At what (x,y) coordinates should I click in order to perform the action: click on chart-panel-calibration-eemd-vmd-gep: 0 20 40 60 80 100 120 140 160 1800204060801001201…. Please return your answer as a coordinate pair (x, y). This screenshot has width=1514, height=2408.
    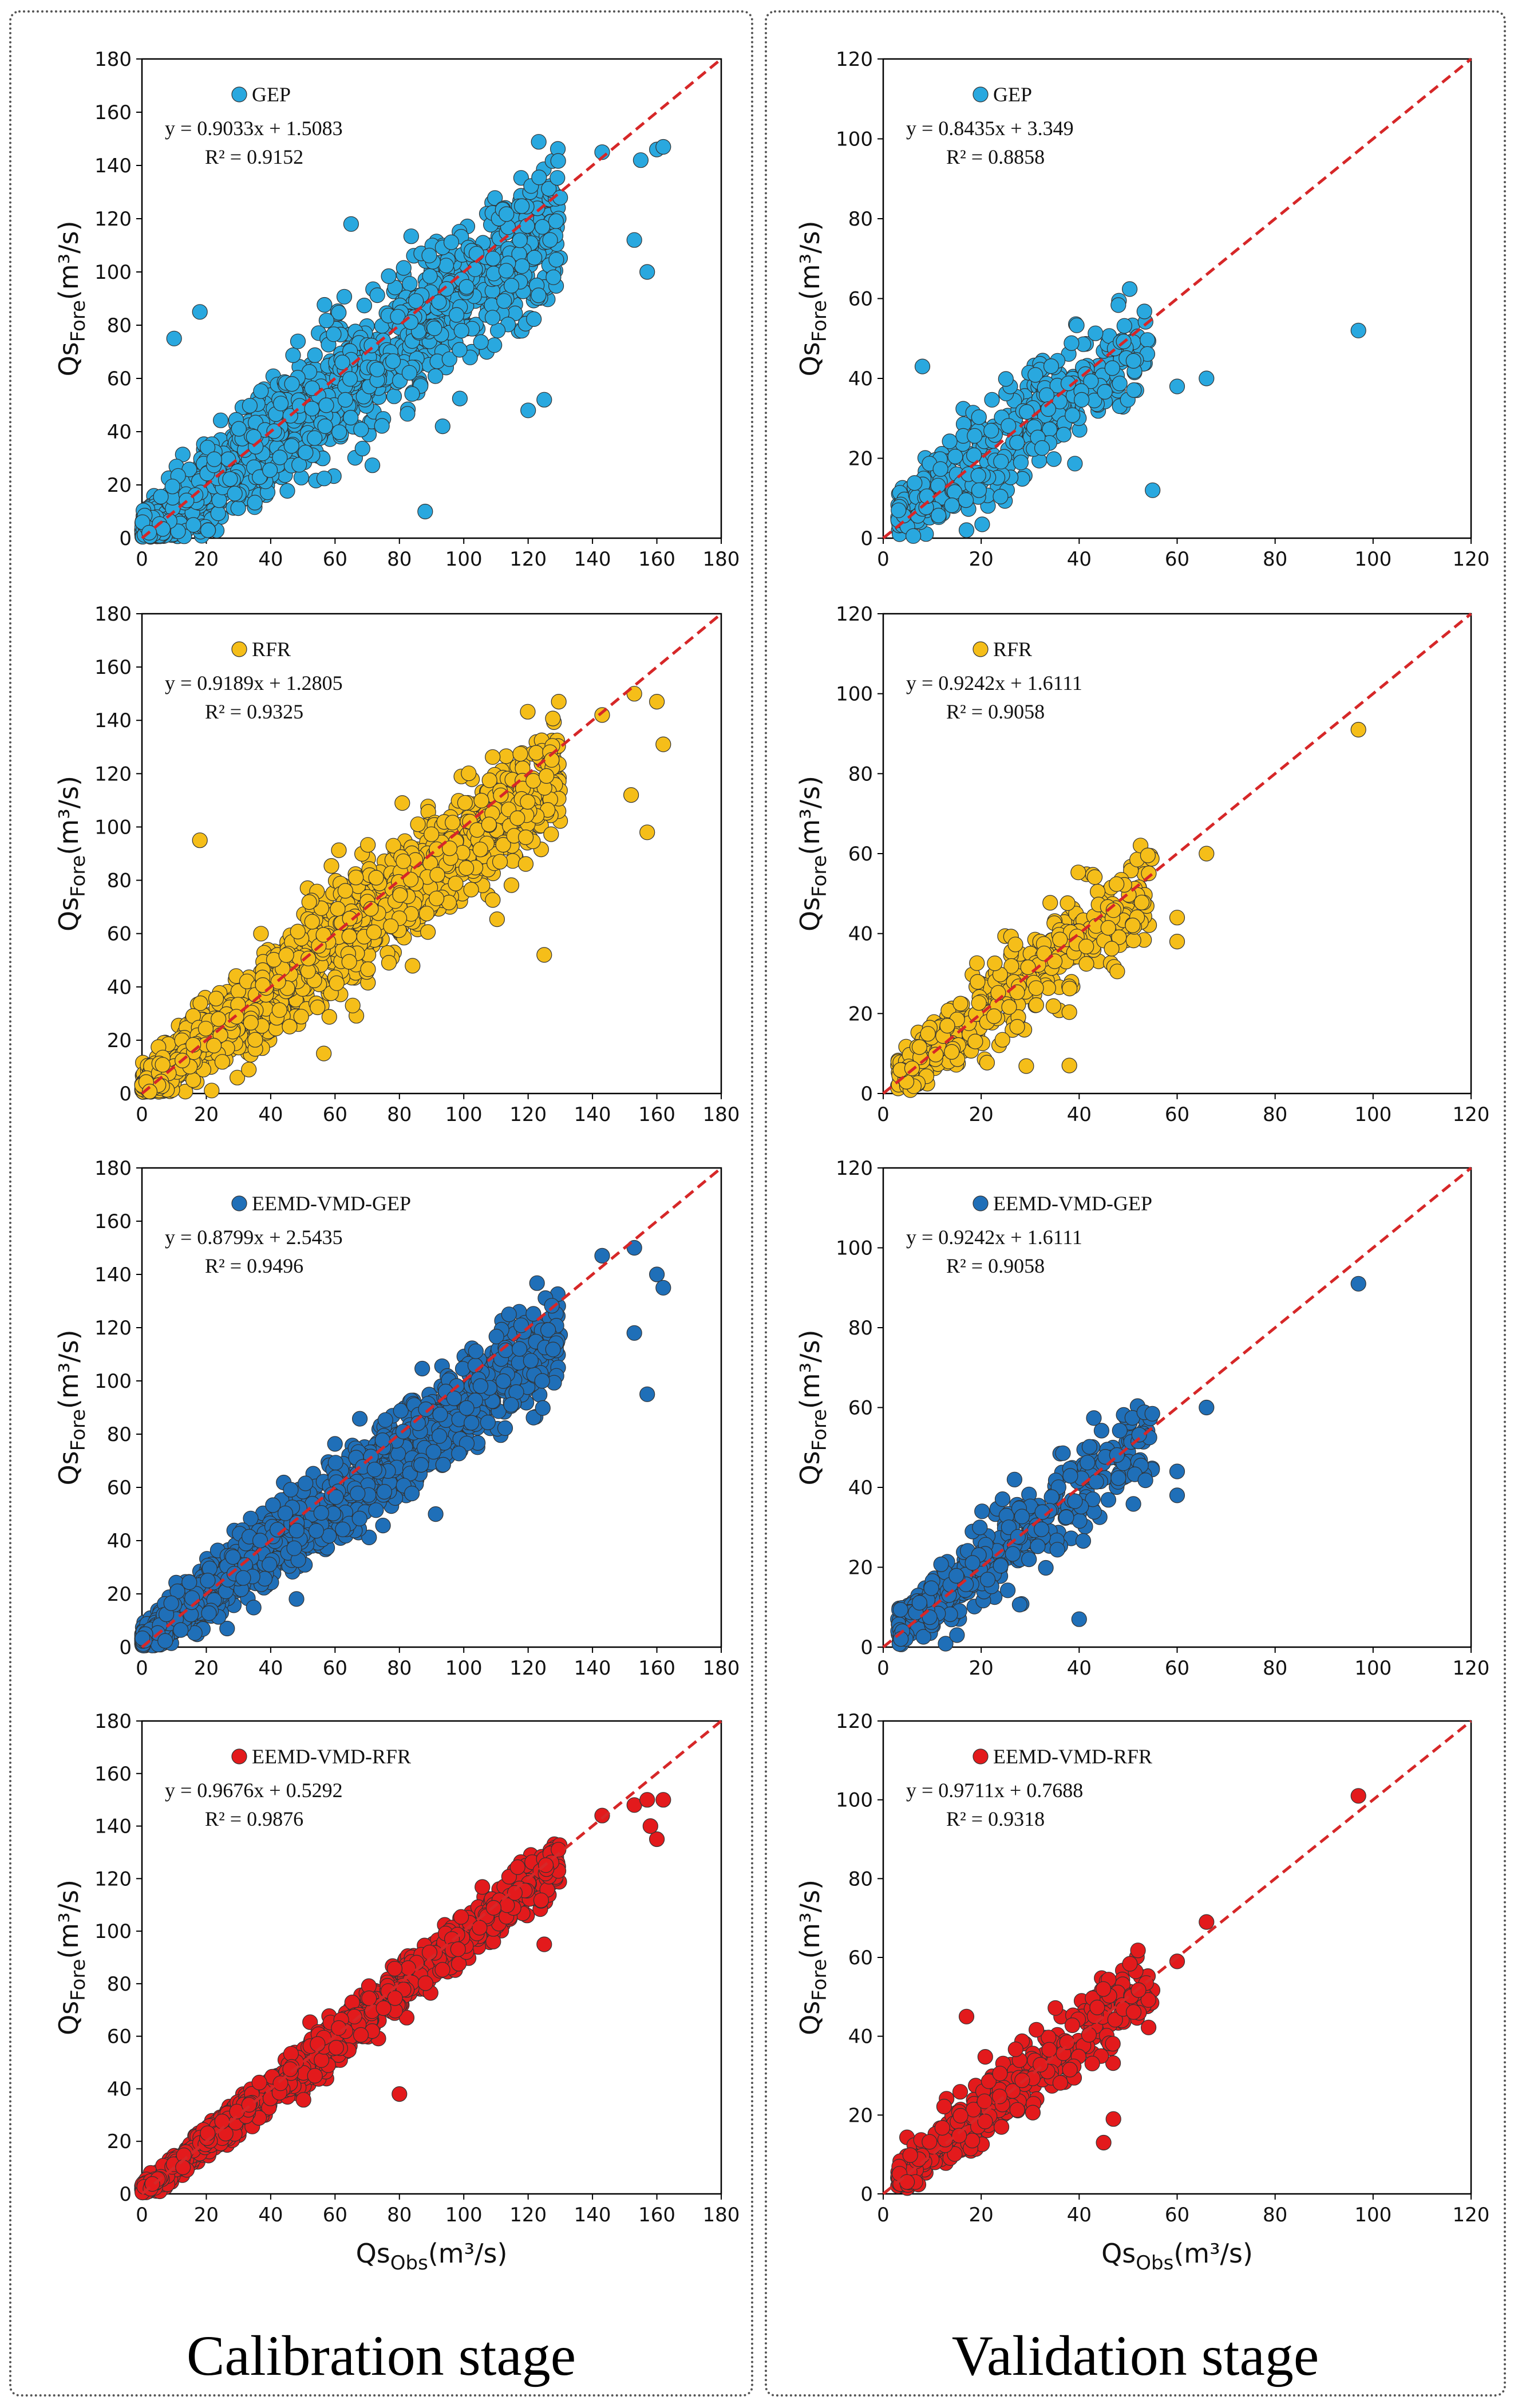
    Looking at the image, I should click on (396, 1418).